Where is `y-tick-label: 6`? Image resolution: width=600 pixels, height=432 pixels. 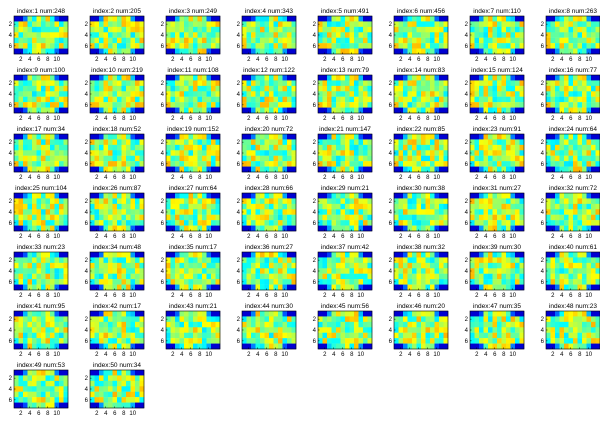
y-tick-label: 6 is located at coordinates (391, 342).